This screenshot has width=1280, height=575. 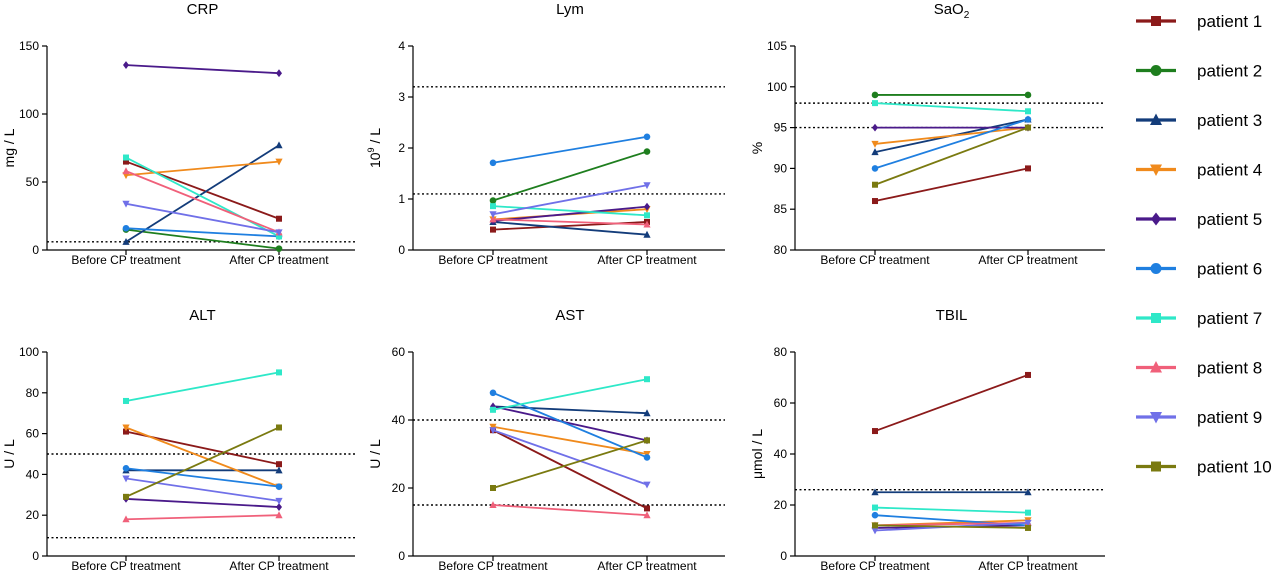 What do you see at coordinates (9, 454) in the screenshot?
I see `y-axis-label: U / L` at bounding box center [9, 454].